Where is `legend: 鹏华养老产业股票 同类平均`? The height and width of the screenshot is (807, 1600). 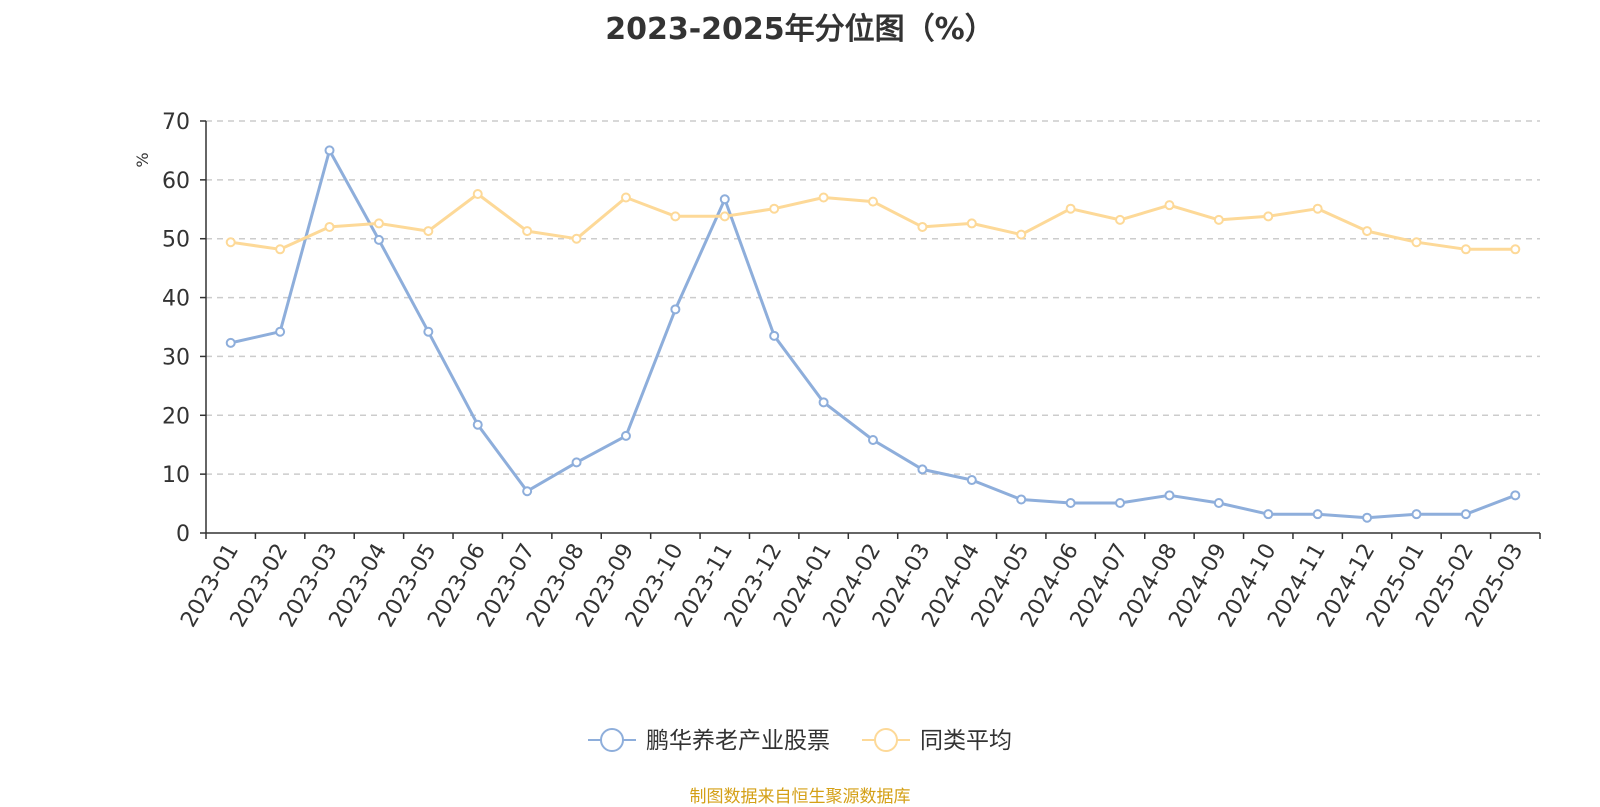
legend: 鹏华养老产业股票 同类平均 is located at coordinates (800, 741).